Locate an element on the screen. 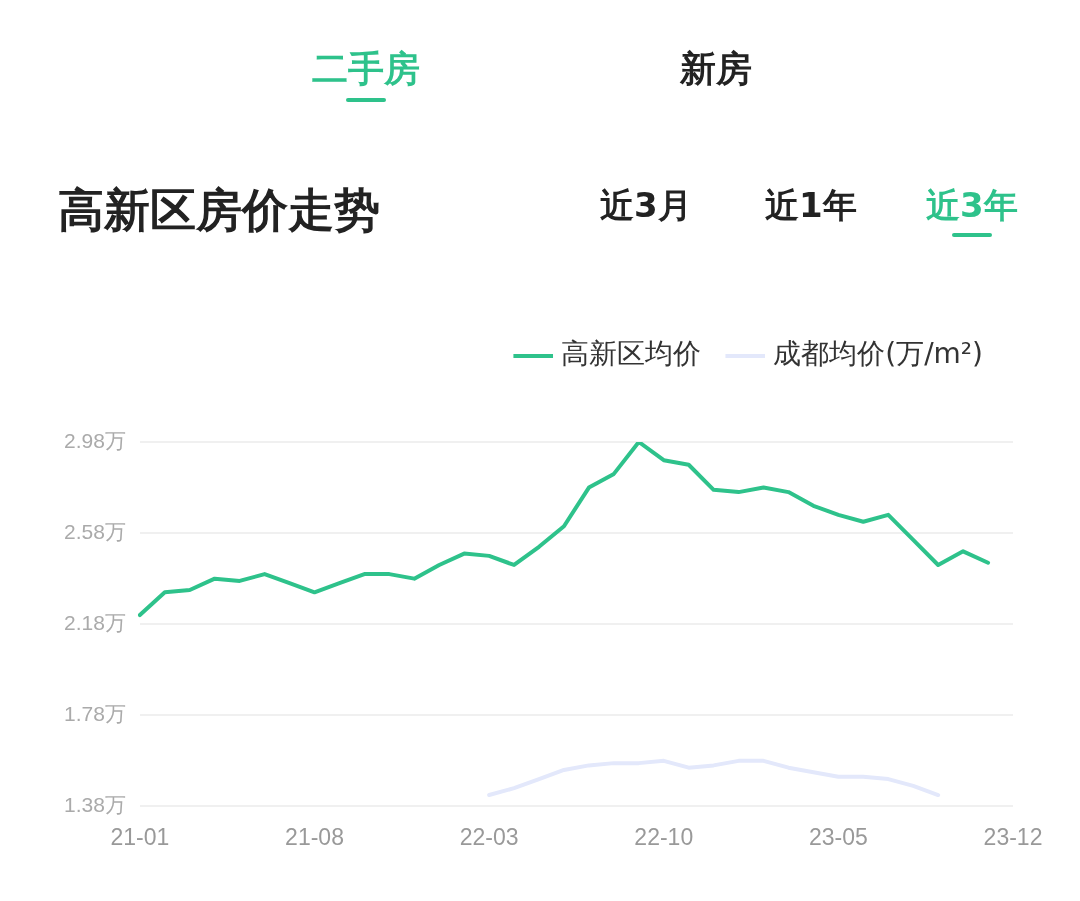 The width and height of the screenshot is (1080, 901). legend-label: 成都均价(万/m²) is located at coordinates (878, 354).